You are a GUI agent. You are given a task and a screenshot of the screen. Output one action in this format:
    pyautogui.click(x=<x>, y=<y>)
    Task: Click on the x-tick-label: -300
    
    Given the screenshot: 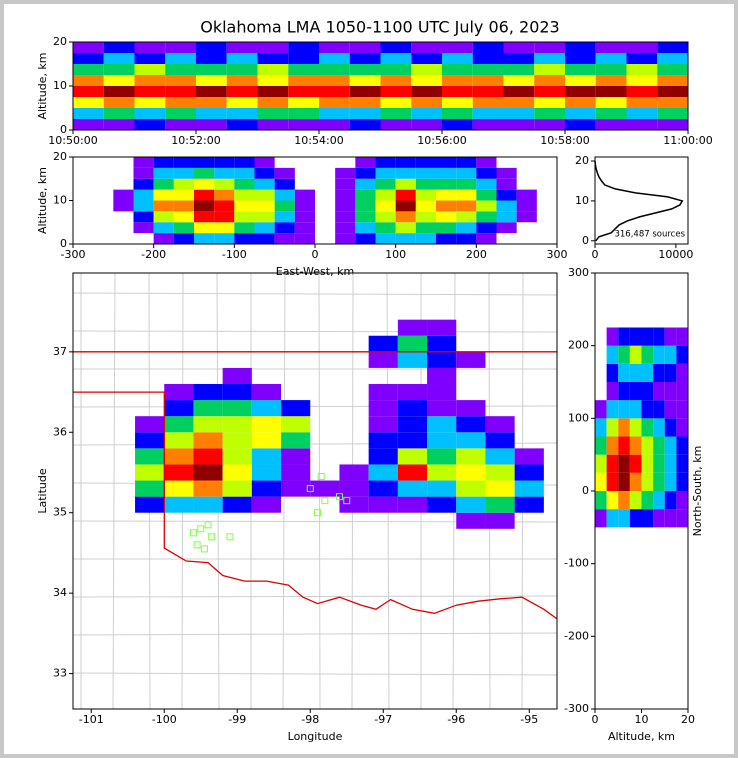 What is the action you would take?
    pyautogui.click(x=73, y=254)
    